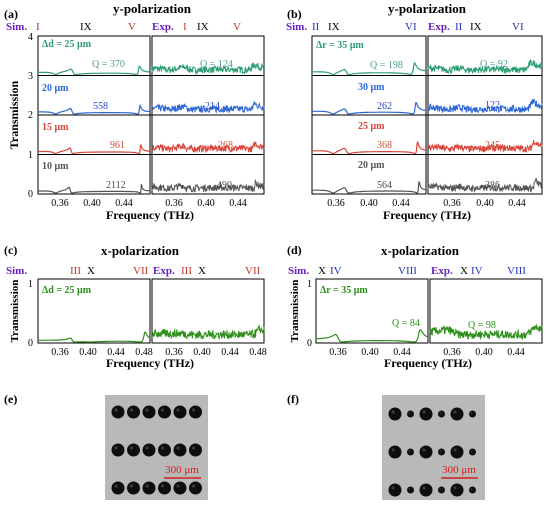  What do you see at coordinates (124, 203) in the screenshot?
I see `panel-a-xtick-3: 0.44` at bounding box center [124, 203].